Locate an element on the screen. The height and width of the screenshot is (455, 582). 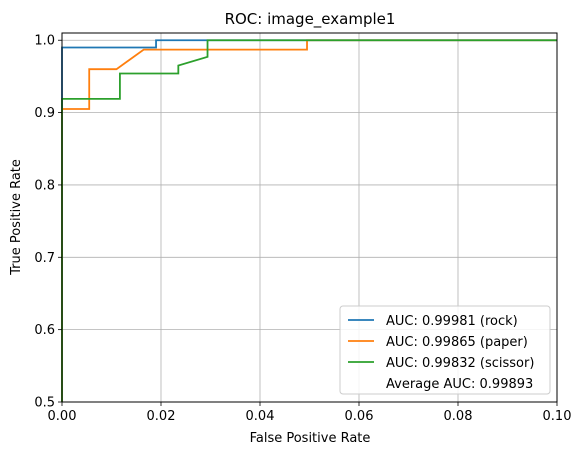
legend-entry-scissor: AUC: 0.99832 (scissor) is located at coordinates (460, 363).